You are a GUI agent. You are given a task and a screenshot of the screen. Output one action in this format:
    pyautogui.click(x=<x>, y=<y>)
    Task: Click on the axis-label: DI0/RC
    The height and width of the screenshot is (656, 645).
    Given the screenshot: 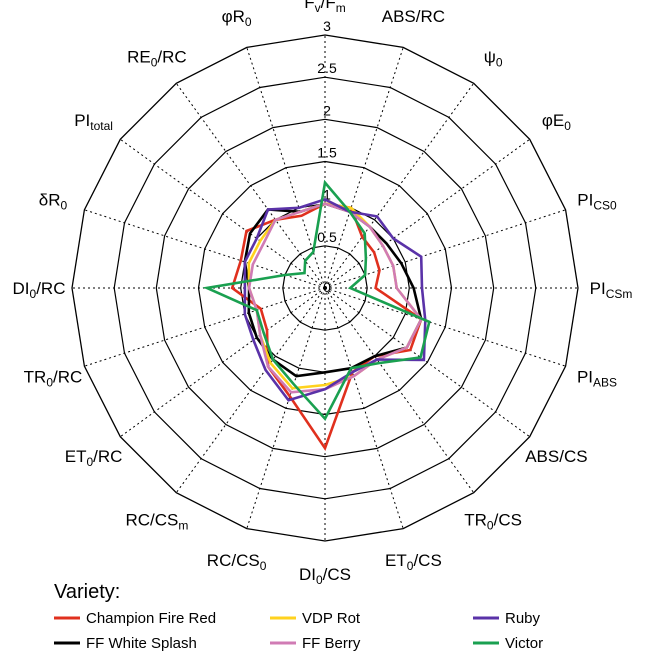 What is the action you would take?
    pyautogui.click(x=39, y=290)
    